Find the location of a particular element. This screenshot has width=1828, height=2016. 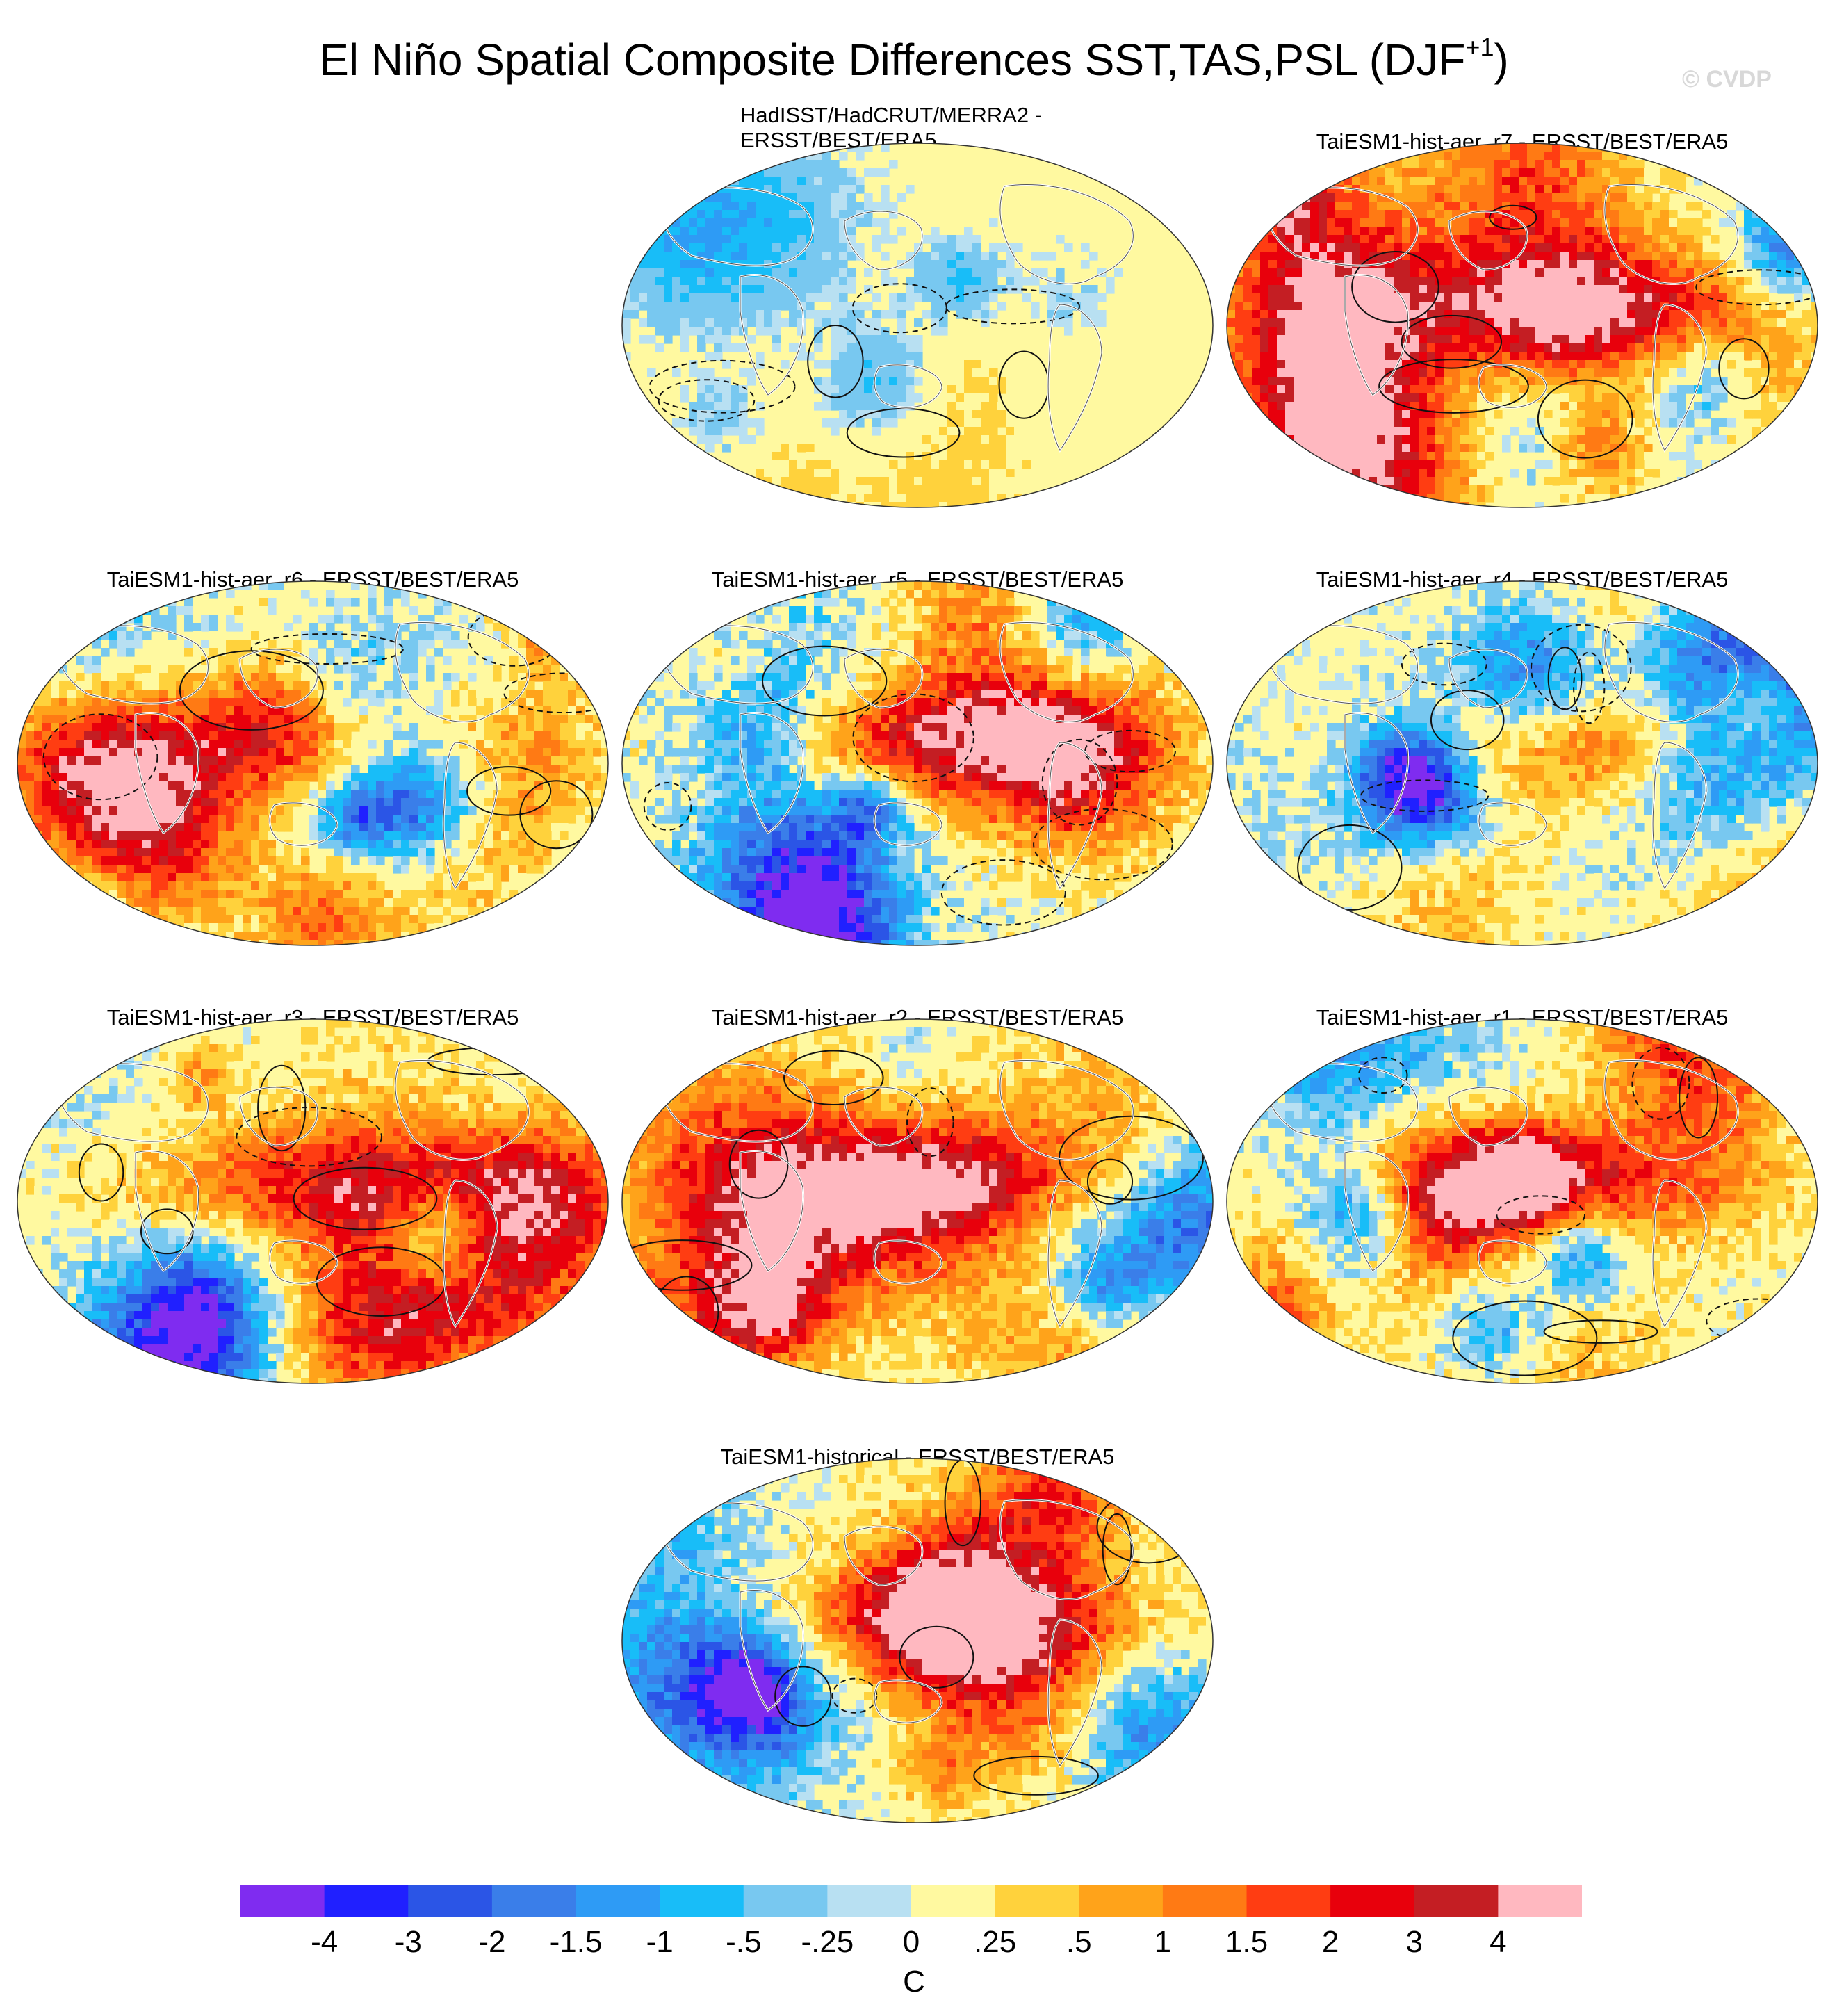

colorbar-tick-label: 3 is located at coordinates (1414, 1943).